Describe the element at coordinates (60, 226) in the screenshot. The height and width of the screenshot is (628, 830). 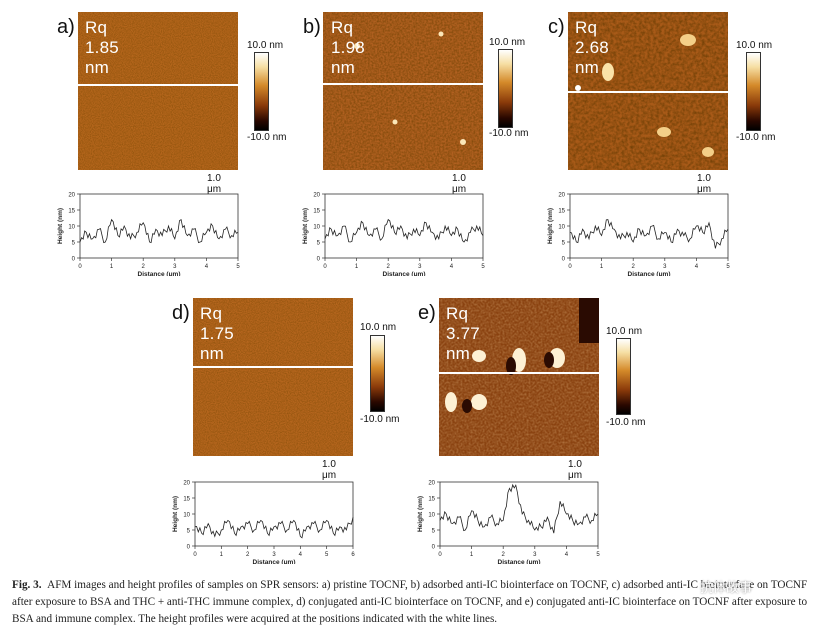
I see `y-axis-label-a: Height (nm)` at that location.